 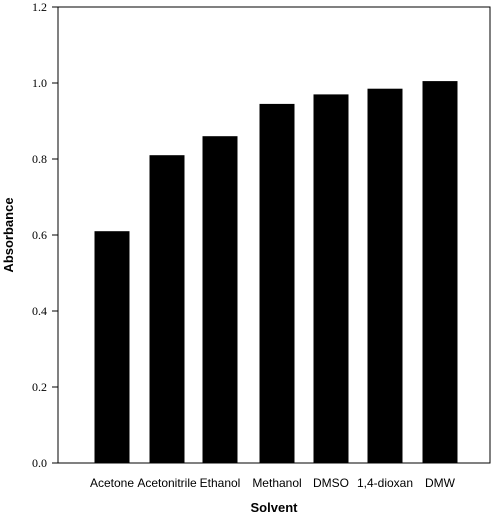 I want to click on x-tick-label: Acetonitrile, so click(x=167, y=483).